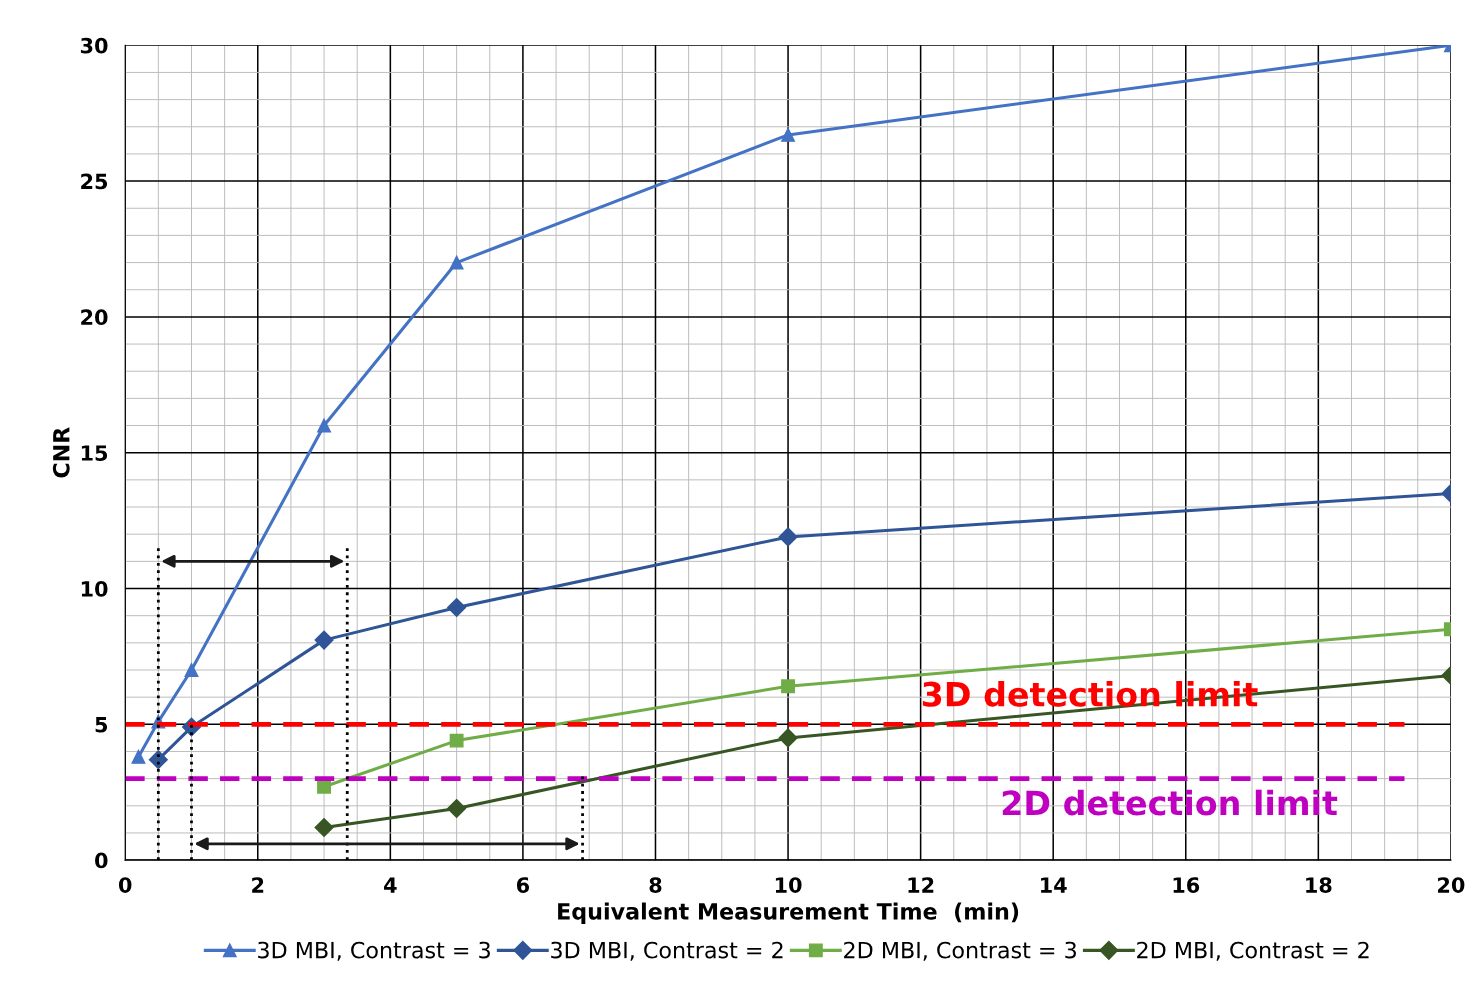  Describe the element at coordinates (1253, 951) in the screenshot. I see `legend-label: 2D MBI, Contrast = 2` at that location.